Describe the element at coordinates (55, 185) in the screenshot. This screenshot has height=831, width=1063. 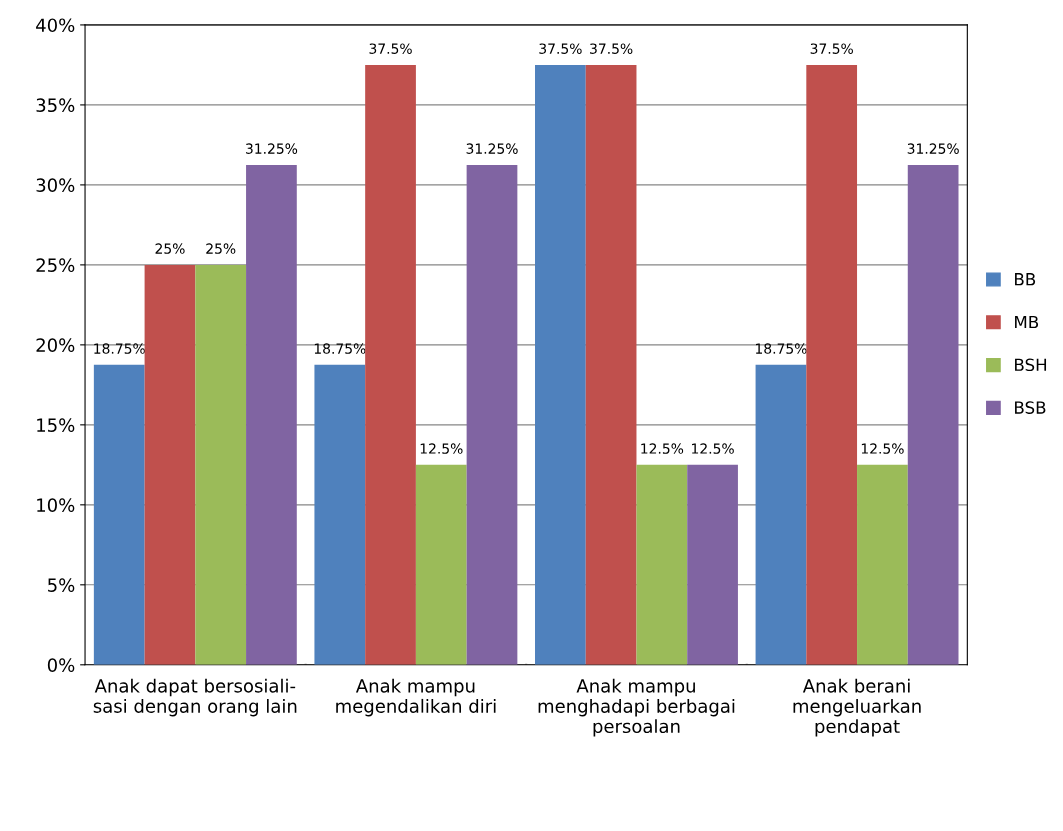
I see `y-tick-label: 30%` at that location.